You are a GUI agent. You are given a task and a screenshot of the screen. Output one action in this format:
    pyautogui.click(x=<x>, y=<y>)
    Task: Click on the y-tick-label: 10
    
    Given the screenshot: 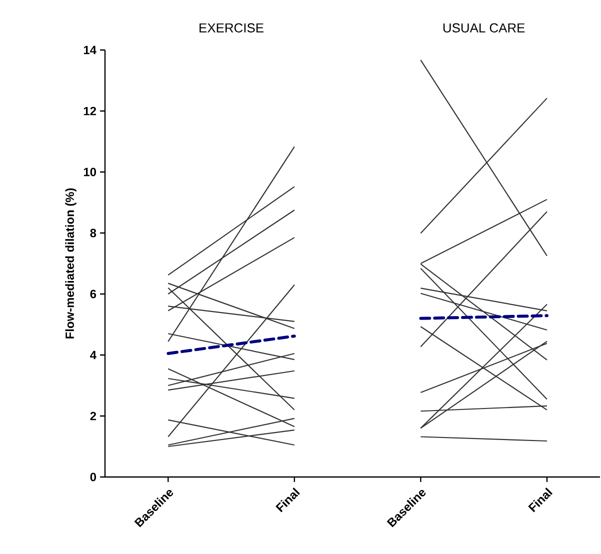 What is the action you would take?
    pyautogui.click(x=90, y=172)
    